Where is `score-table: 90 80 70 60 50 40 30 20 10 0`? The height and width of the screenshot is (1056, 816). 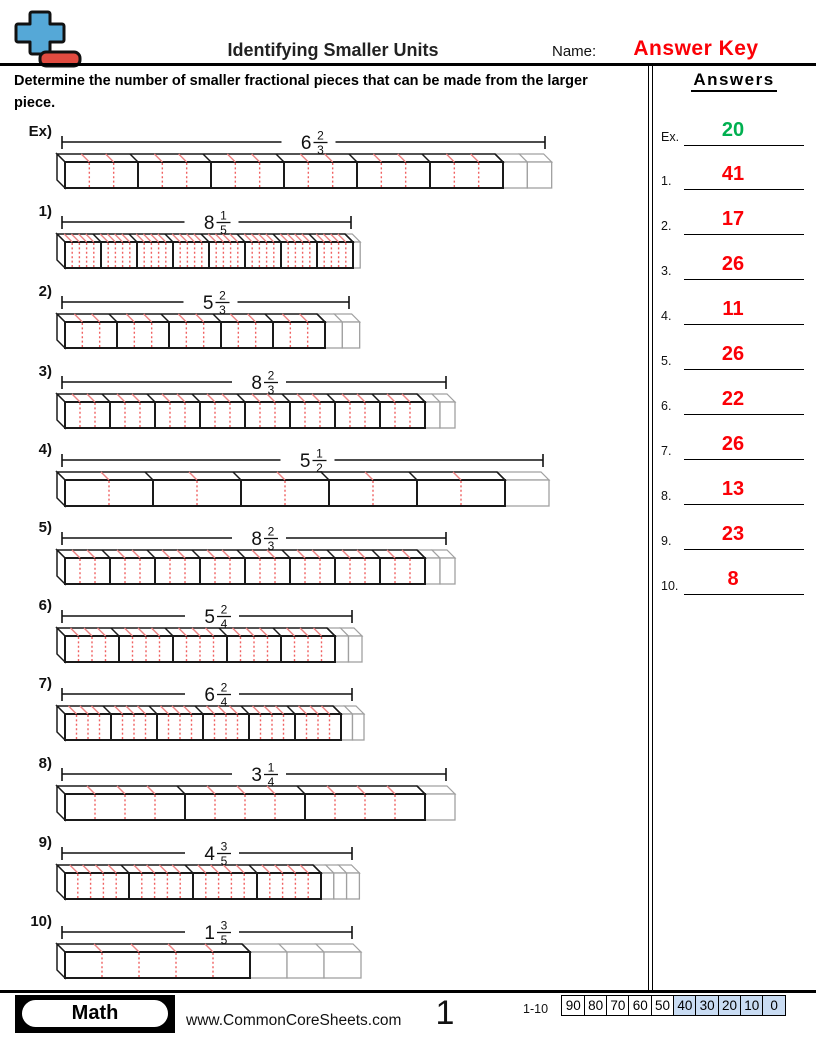 score-table: 90 80 70 60 50 40 30 20 10 0 is located at coordinates (674, 1005).